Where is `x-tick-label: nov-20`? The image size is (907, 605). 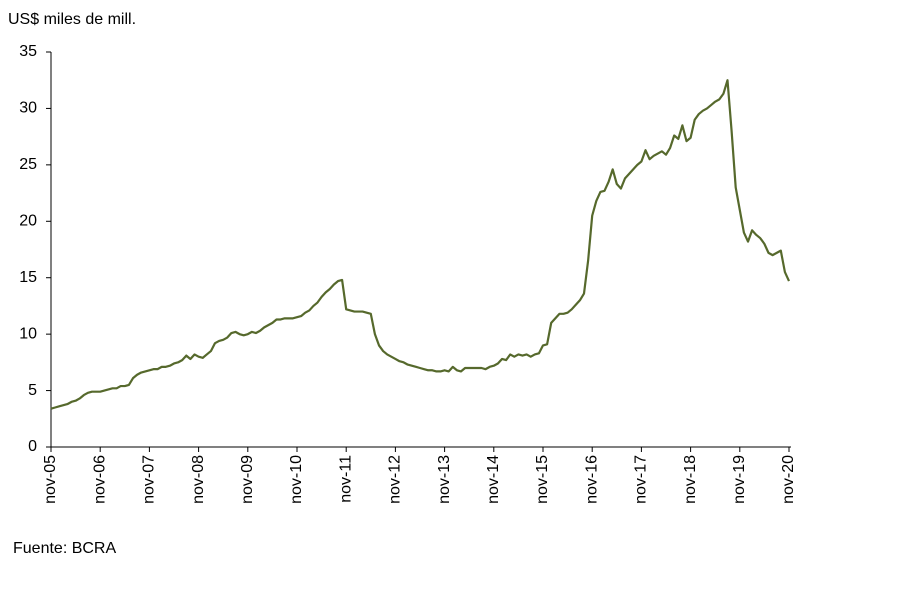 x-tick-label: nov-20 is located at coordinates (788, 479).